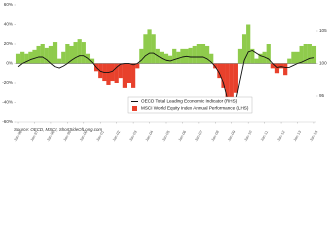 This screenshot has height=240, width=335. Describe the element at coordinates (67, 136) in the screenshot. I see `x-tick-label: Jan-99` at that location.